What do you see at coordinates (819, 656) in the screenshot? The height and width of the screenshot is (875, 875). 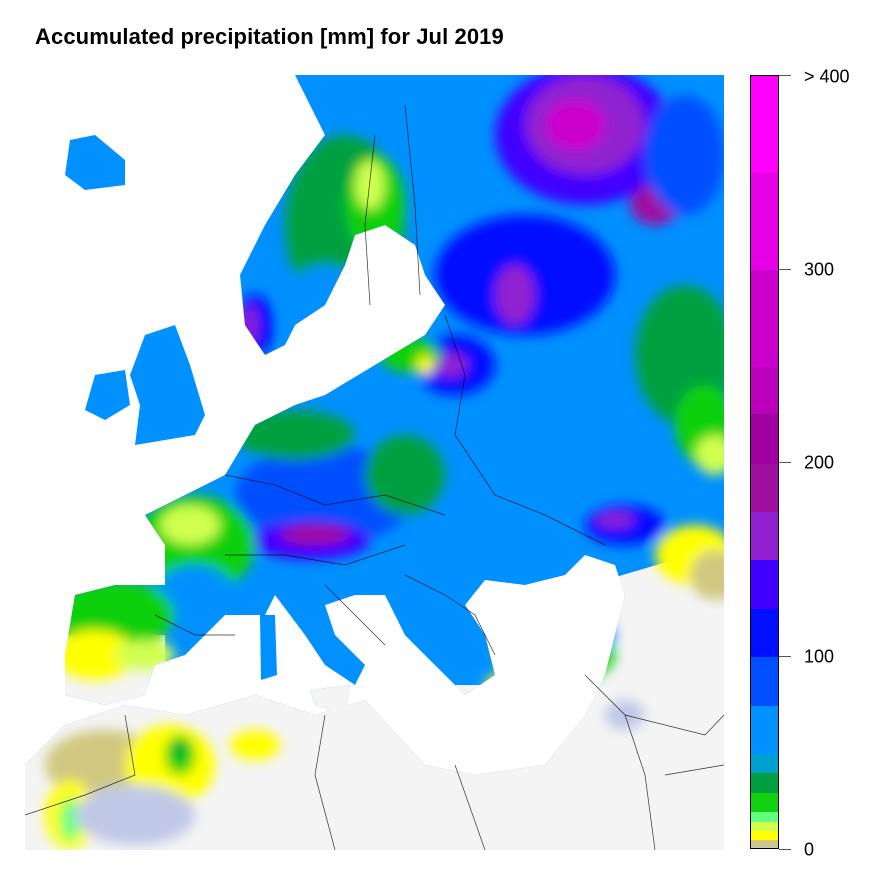 I see `colorbar-label-100: 100` at bounding box center [819, 656].